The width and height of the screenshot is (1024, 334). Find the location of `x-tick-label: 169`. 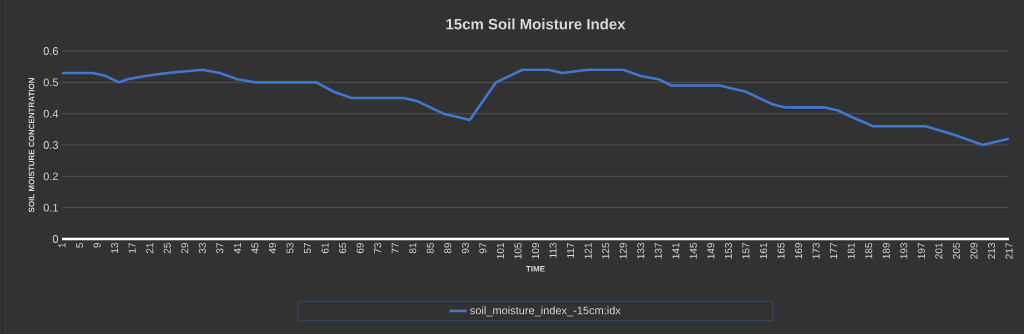

x-tick-label: 169 is located at coordinates (799, 250).